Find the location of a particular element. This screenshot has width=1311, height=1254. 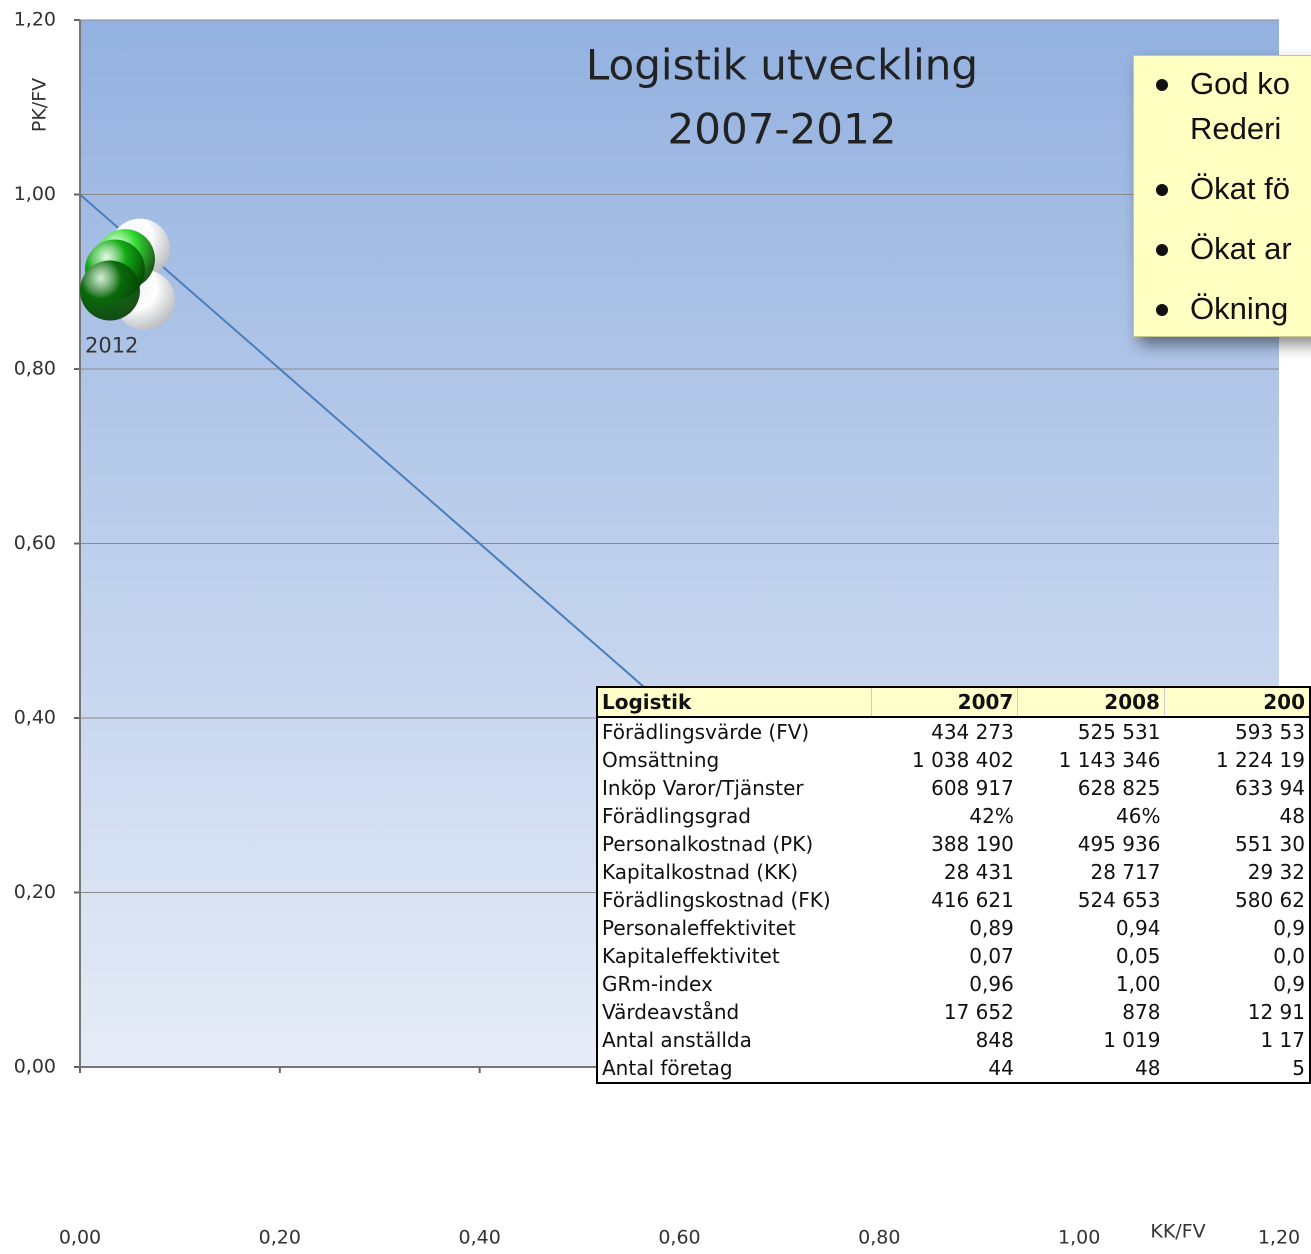

table-row: Kapitaleffektivitet 0,07 0,05 0,0 is located at coordinates (953, 956).